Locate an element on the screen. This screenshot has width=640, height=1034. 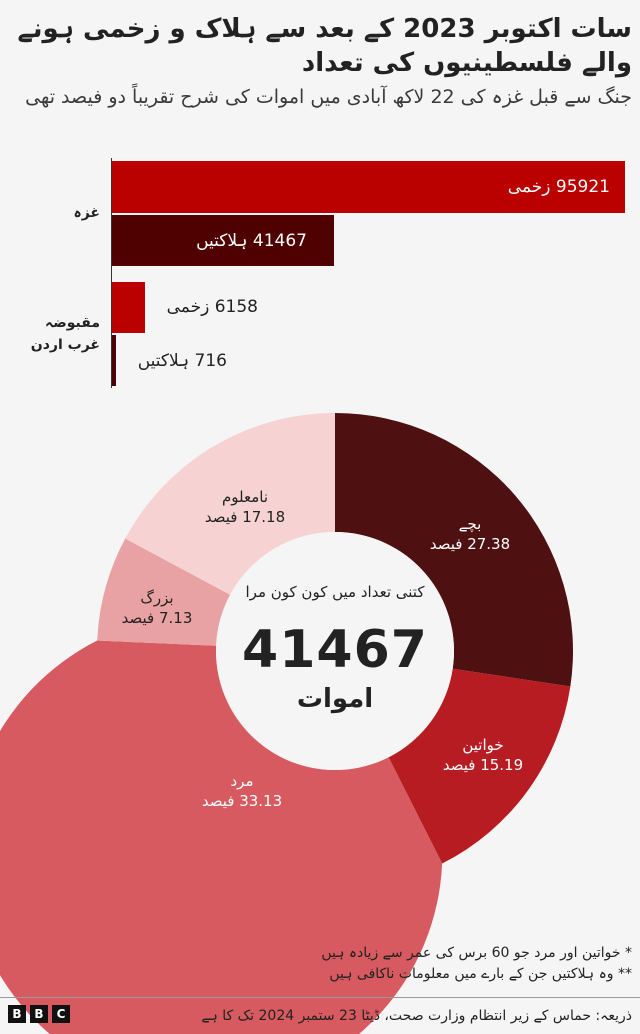
segment-name: بچے is located at coordinates (470, 524).